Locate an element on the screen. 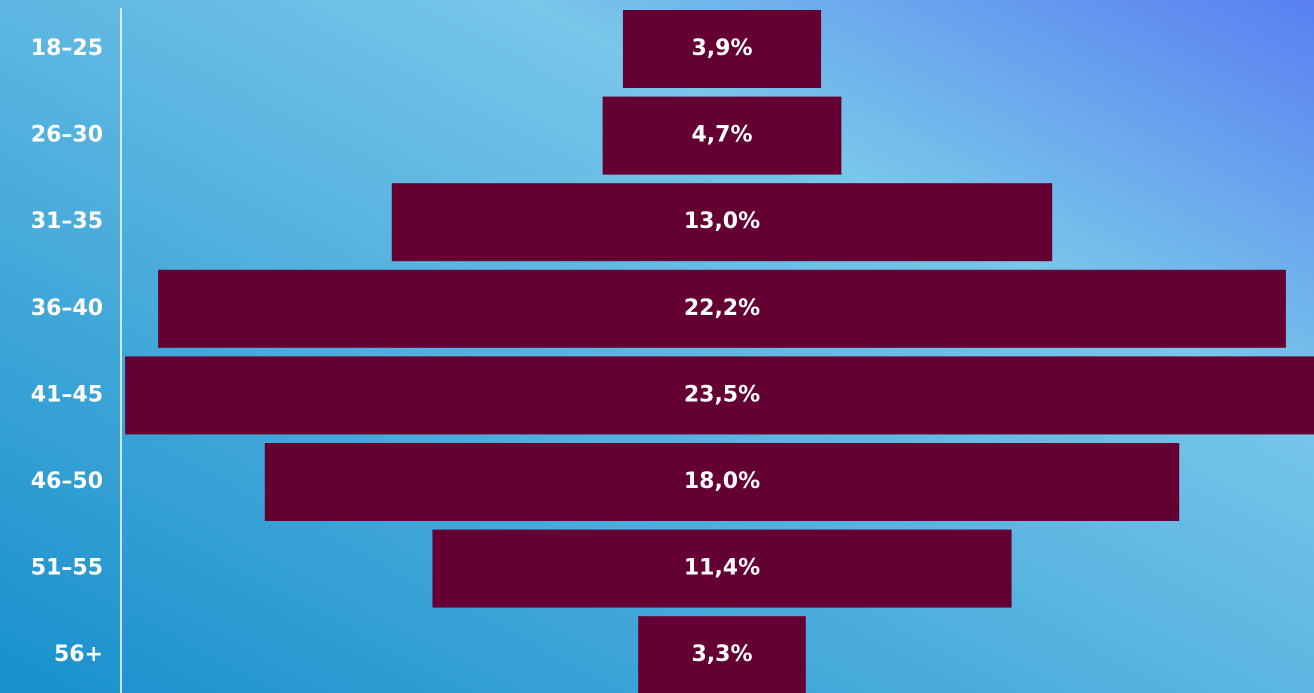 The height and width of the screenshot is (693, 1314). value-label: 13,0% is located at coordinates (722, 221).